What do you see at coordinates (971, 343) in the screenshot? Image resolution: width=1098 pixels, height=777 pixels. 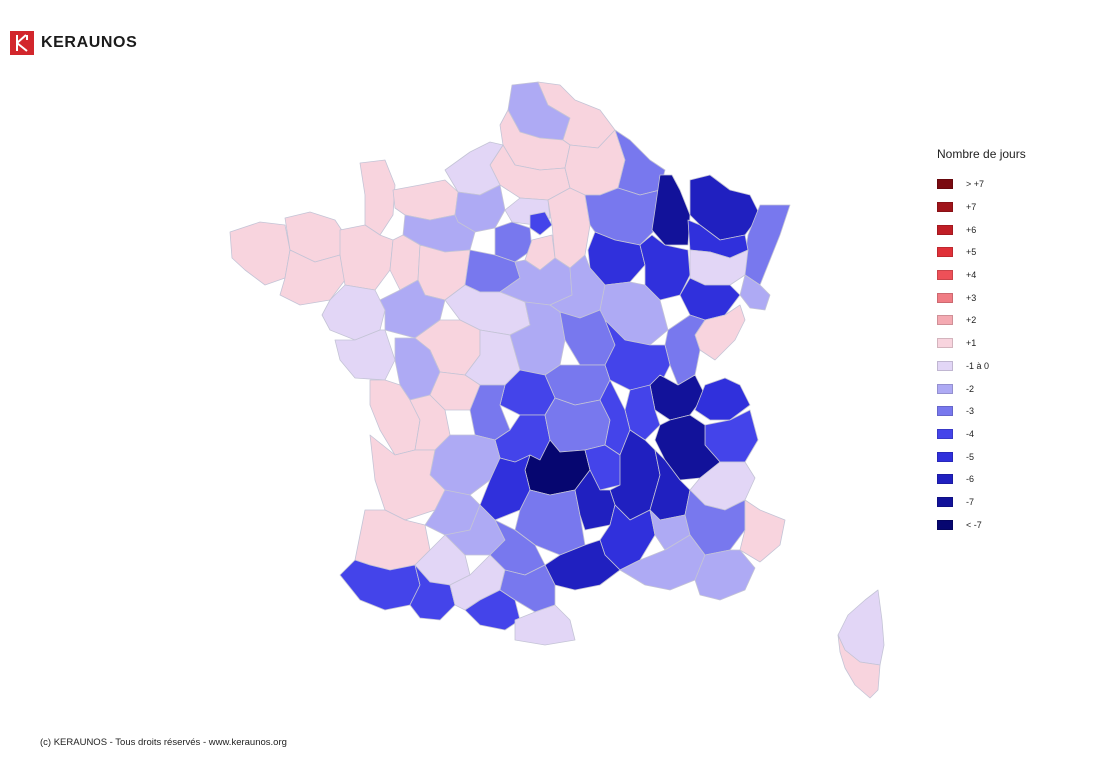 I see `legend-label: +1` at bounding box center [971, 343].